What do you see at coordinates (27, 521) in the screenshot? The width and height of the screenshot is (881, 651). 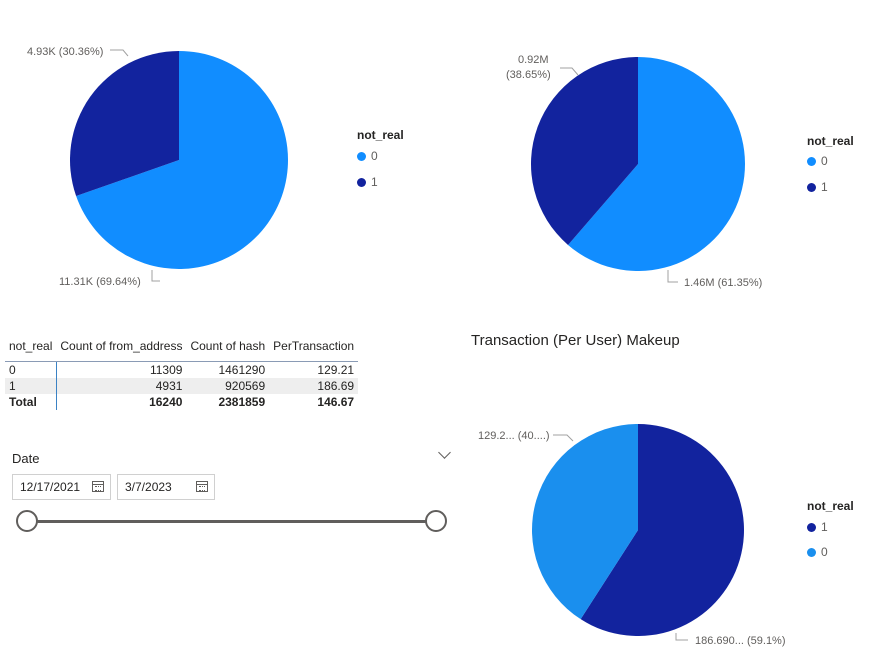 I see `slider-start-handle` at bounding box center [27, 521].